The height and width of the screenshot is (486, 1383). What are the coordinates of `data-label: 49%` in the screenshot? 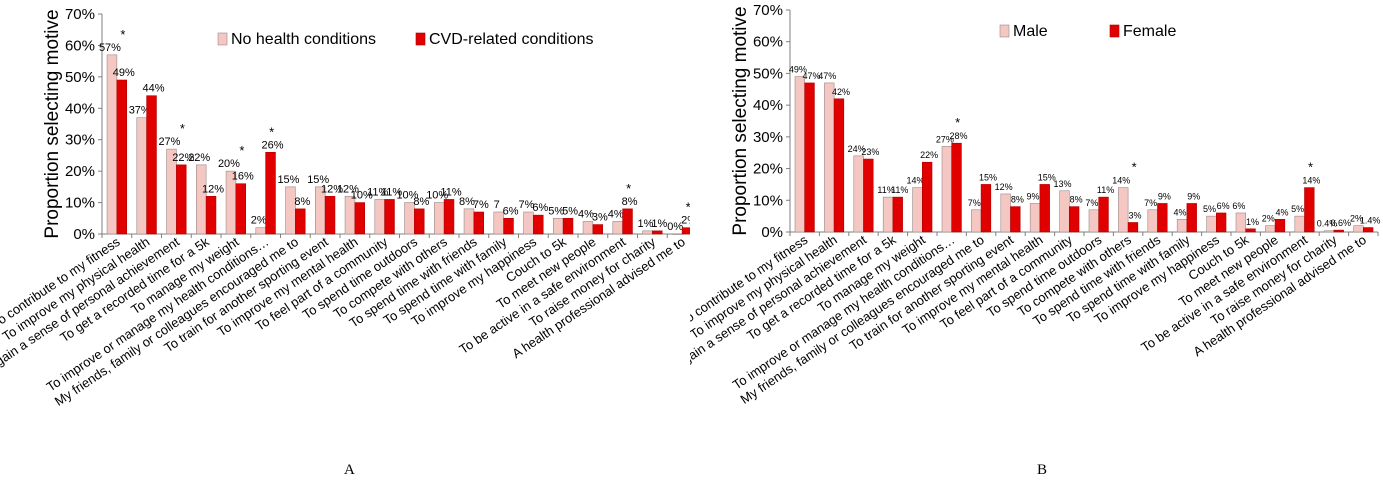 It's located at (124, 73).